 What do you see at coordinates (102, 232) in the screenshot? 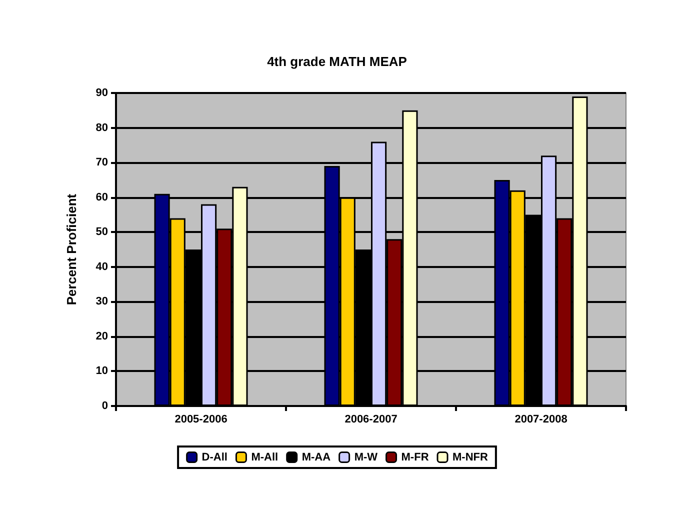
I see `y-tick-label: 50` at bounding box center [102, 232].